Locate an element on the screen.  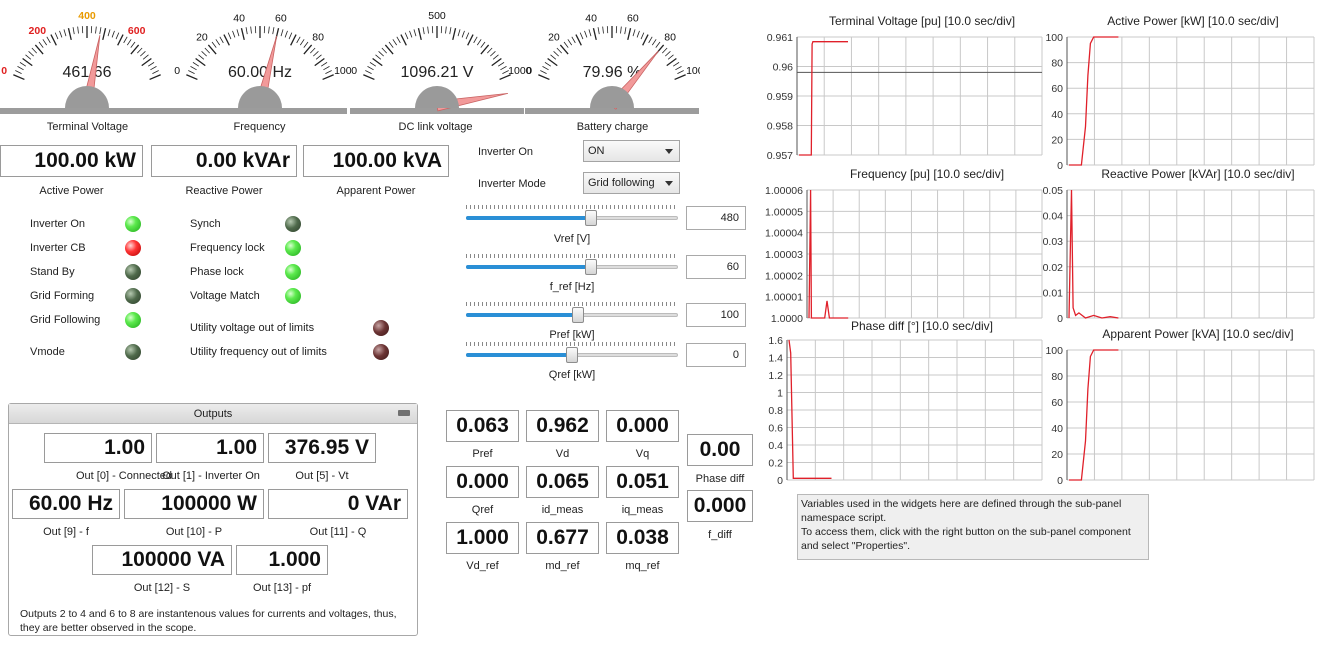
outputs-title: Outputs is located at coordinates (213, 414).